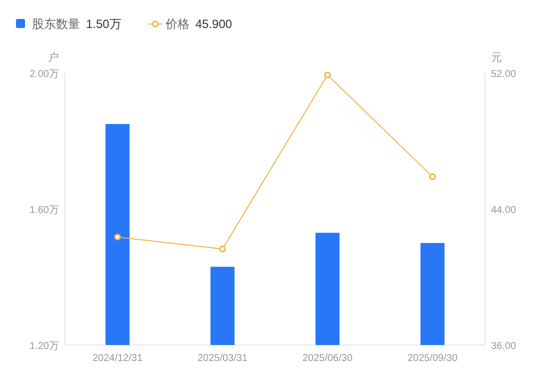 The height and width of the screenshot is (381, 550). Describe the element at coordinates (104, 24) in the screenshot. I see `text: 1.50万` at that location.